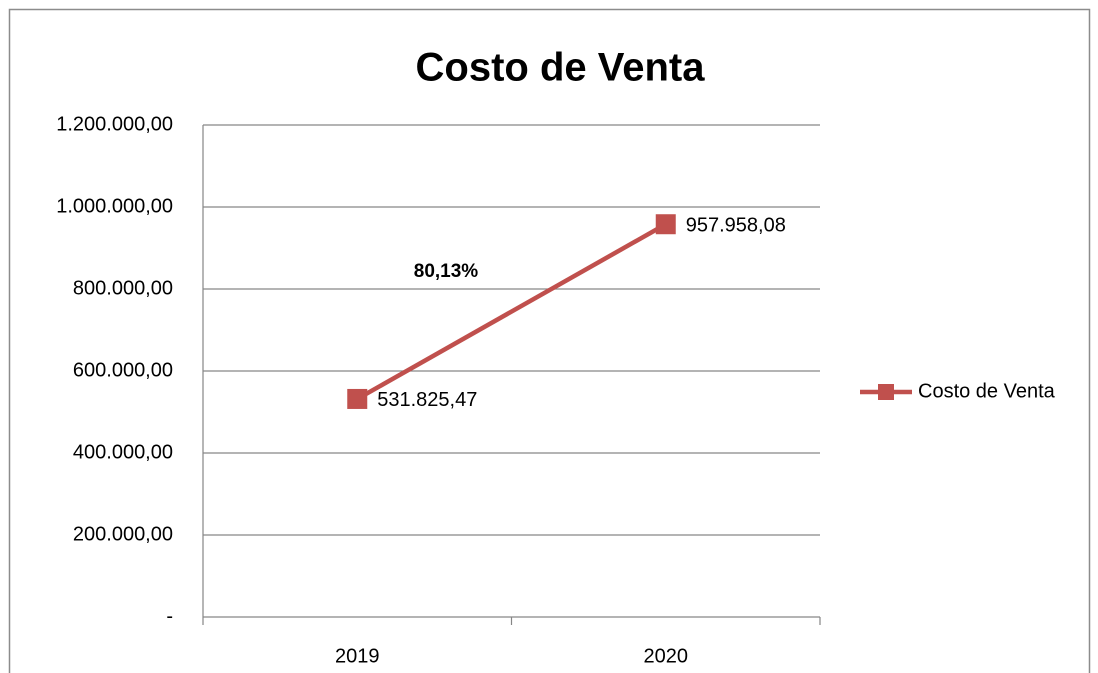 Image resolution: width=1098 pixels, height=673 pixels. What do you see at coordinates (123, 288) in the screenshot?
I see `y-tick-label: 800.000,00` at bounding box center [123, 288].